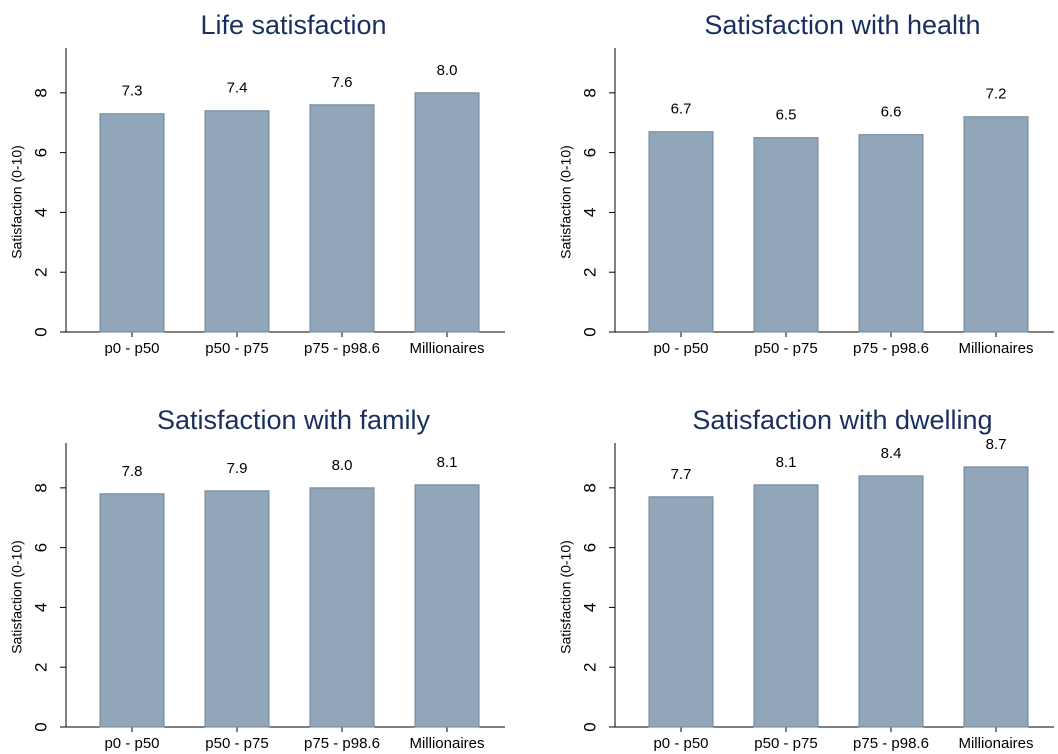 The width and height of the screenshot is (1058, 754). What do you see at coordinates (237, 88) in the screenshot?
I see `data-label: 7.4` at bounding box center [237, 88].